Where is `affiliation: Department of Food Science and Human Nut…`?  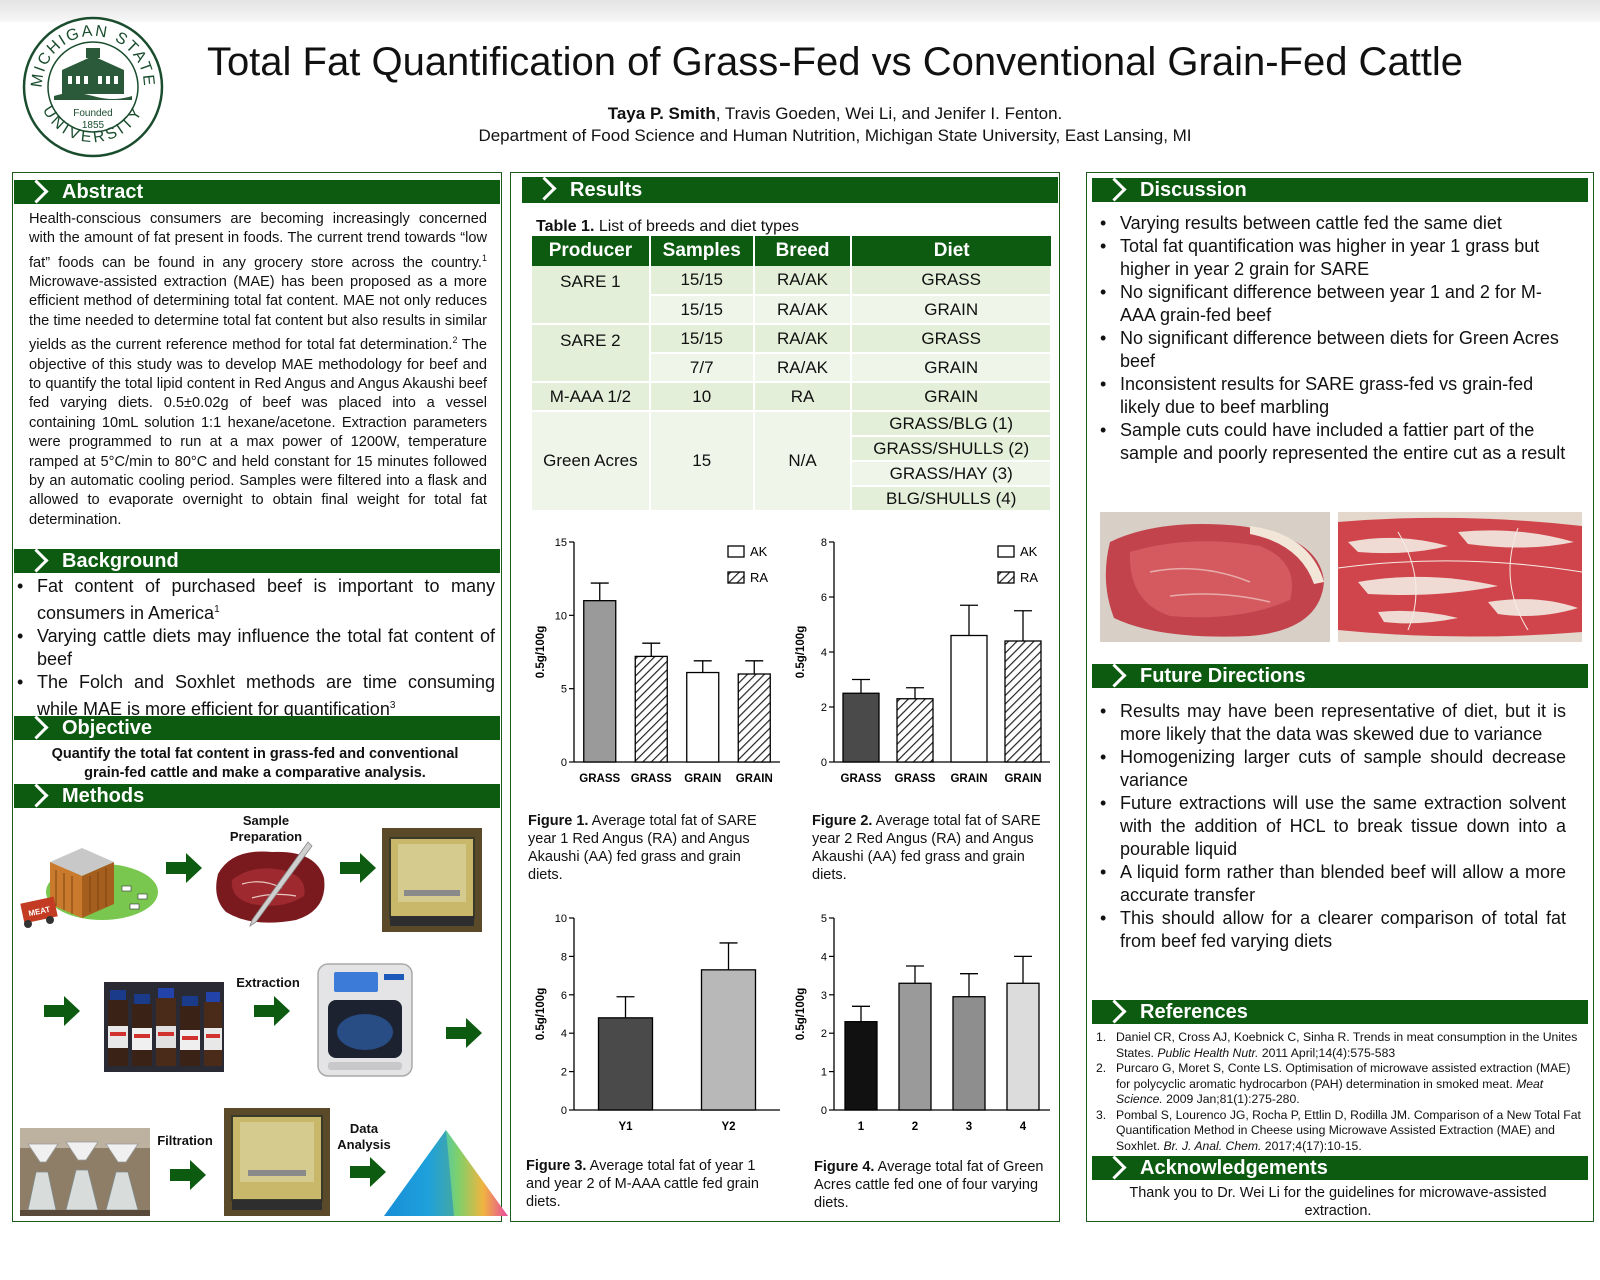 affiliation: Department of Food Science and Human Nut… is located at coordinates (835, 135).